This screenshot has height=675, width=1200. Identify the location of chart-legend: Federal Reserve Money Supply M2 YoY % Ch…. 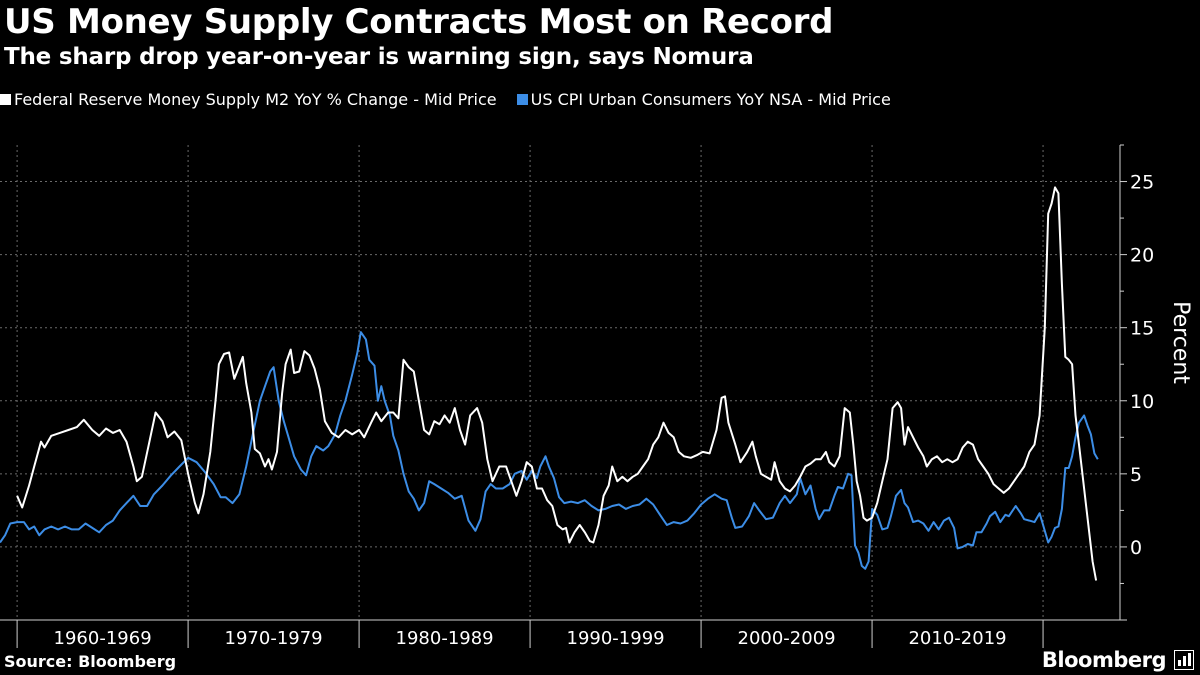
(455, 99).